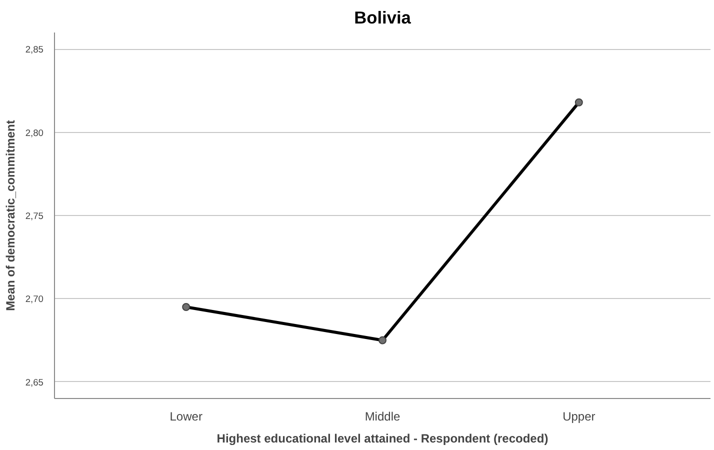 The width and height of the screenshot is (714, 450). What do you see at coordinates (10, 215) in the screenshot?
I see `y-axis-title: Mean of democratic_commitment` at bounding box center [10, 215].